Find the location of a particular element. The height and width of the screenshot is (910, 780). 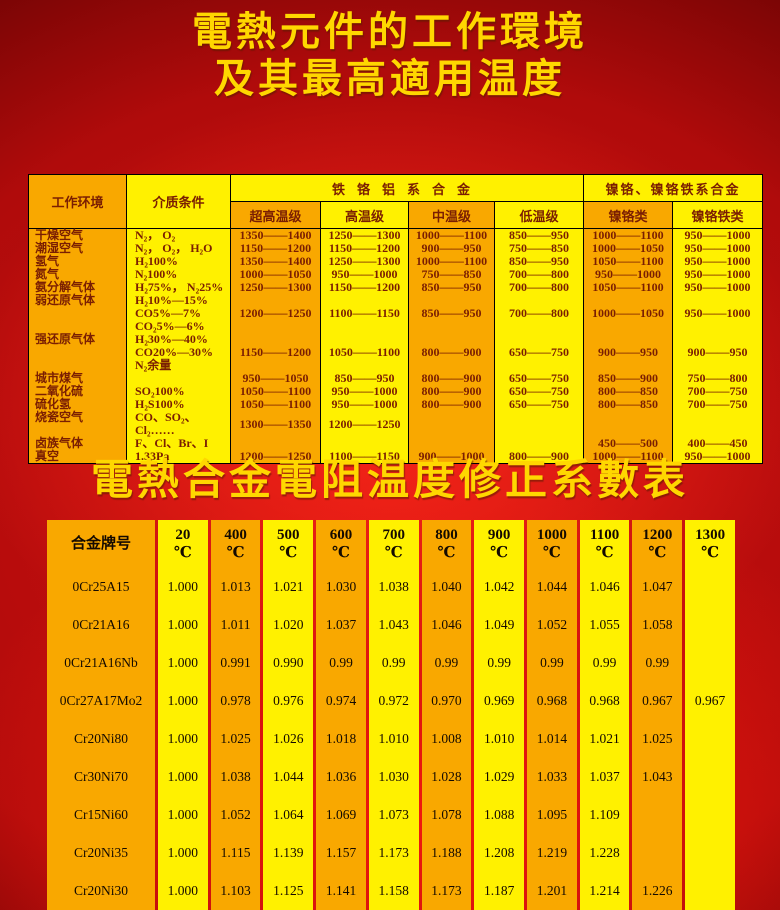

value-cell: 700——750 is located at coordinates (718, 404).